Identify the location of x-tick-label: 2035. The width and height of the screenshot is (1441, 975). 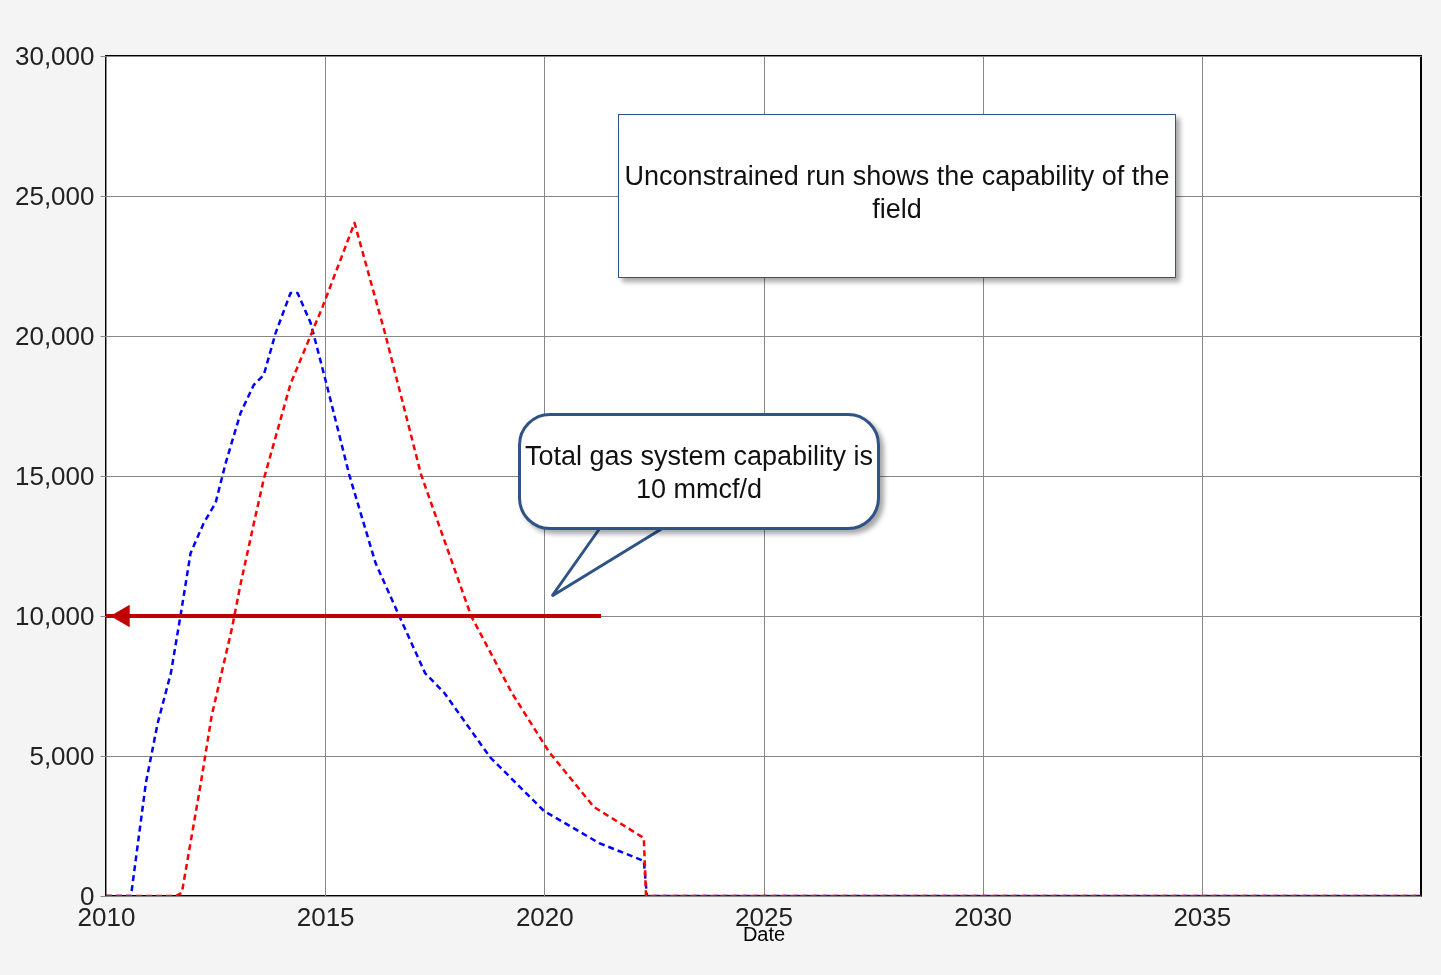
(1202, 916).